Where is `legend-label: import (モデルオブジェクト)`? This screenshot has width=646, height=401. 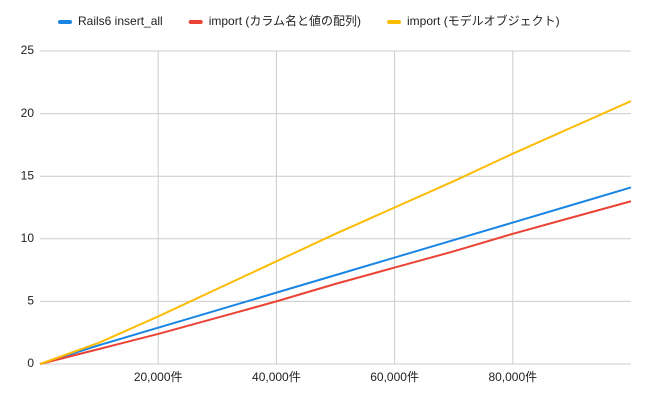 legend-label: import (モデルオブジェクト) is located at coordinates (483, 20).